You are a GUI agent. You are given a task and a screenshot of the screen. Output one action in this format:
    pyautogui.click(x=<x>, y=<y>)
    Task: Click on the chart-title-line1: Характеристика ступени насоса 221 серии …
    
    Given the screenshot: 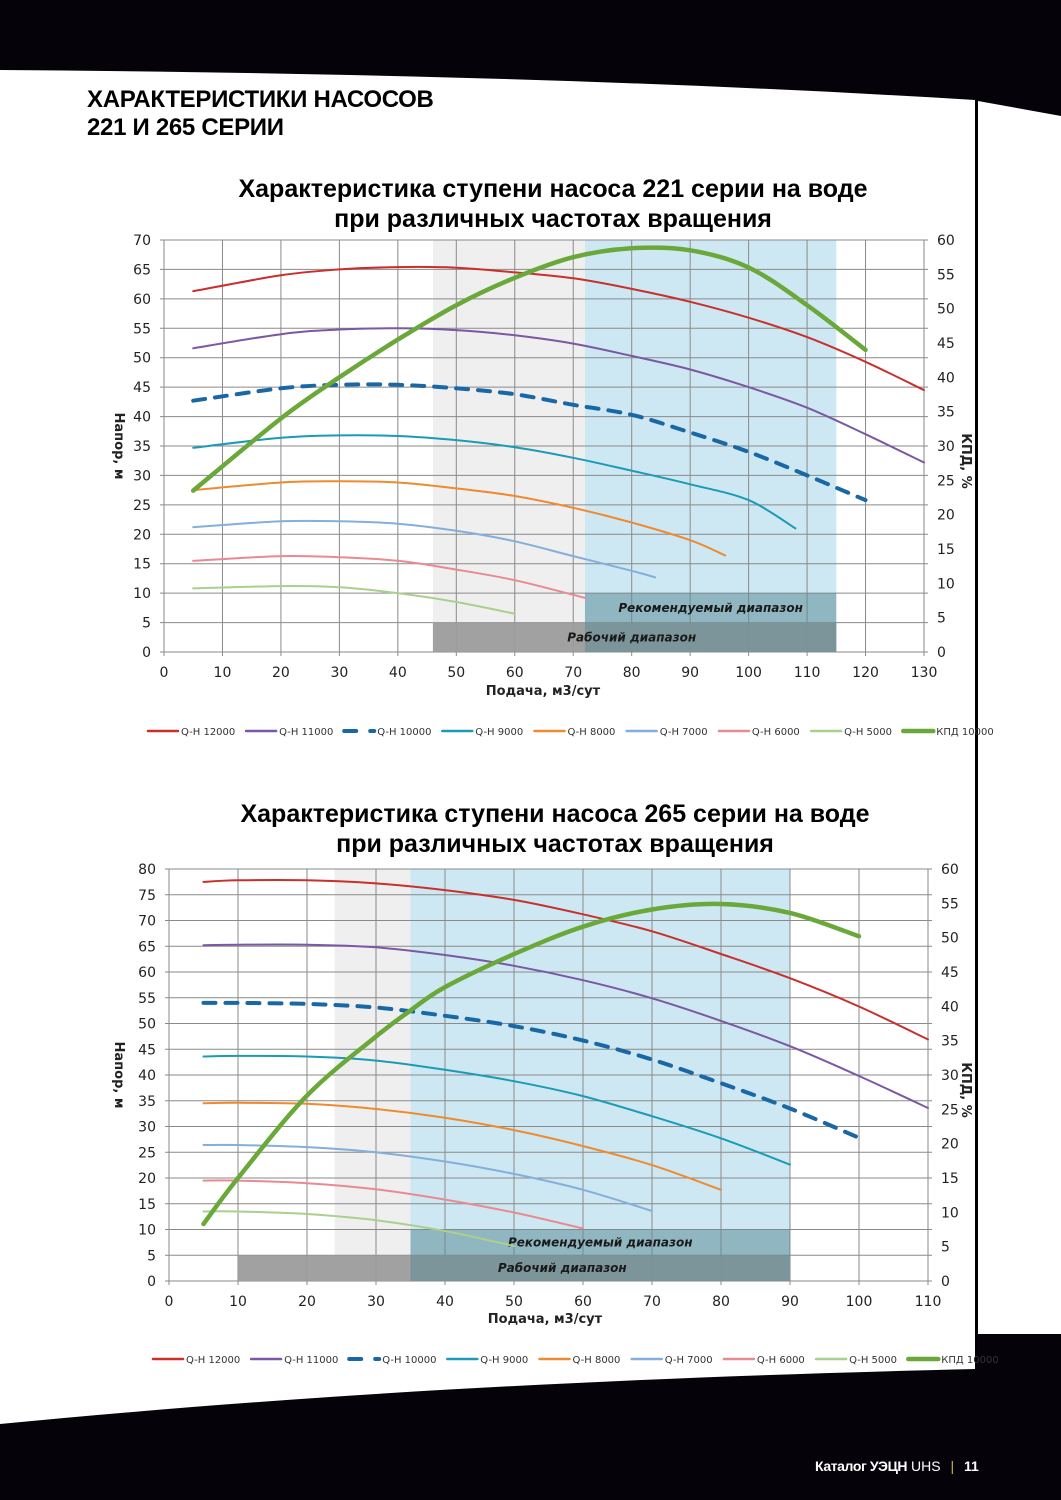 What is the action you would take?
    pyautogui.click(x=552, y=189)
    